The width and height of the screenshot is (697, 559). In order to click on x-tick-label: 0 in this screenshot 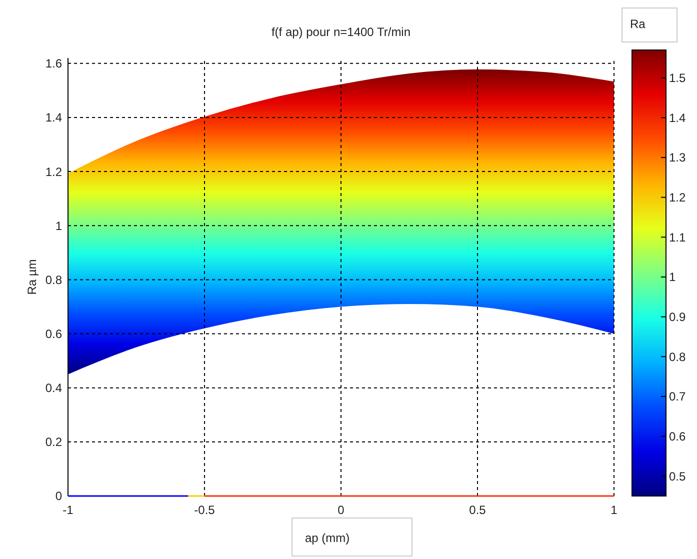, I will do `click(341, 510)`.